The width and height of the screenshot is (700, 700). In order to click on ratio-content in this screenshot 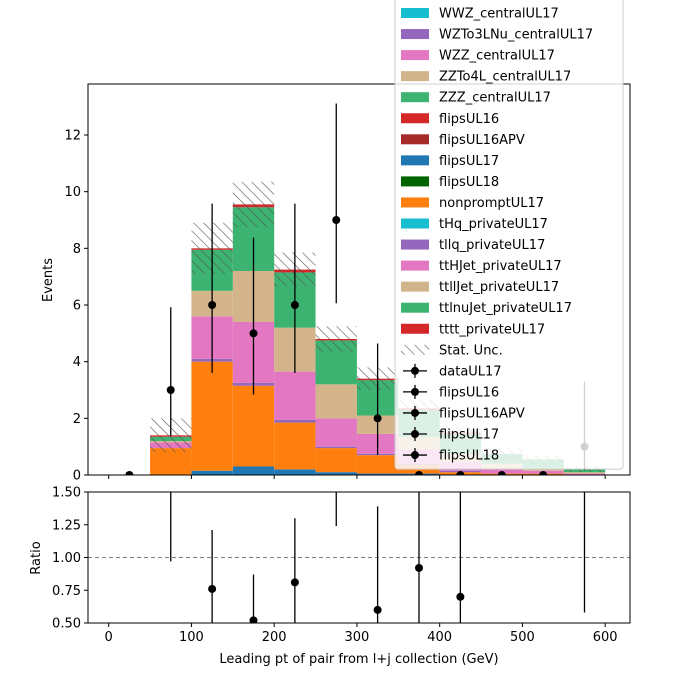, I will do `click(359, 557)`.